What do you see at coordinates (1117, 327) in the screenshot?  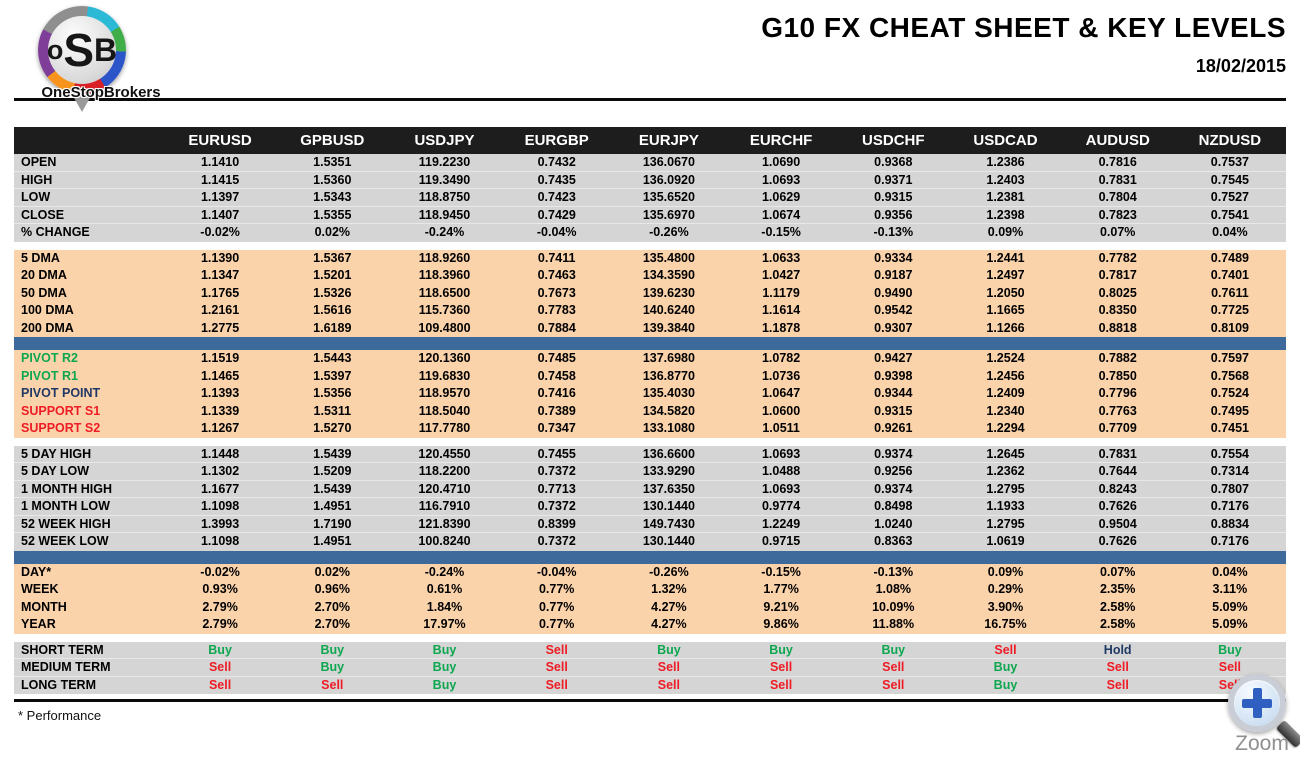 I see `value-cell: 0.8818` at bounding box center [1117, 327].